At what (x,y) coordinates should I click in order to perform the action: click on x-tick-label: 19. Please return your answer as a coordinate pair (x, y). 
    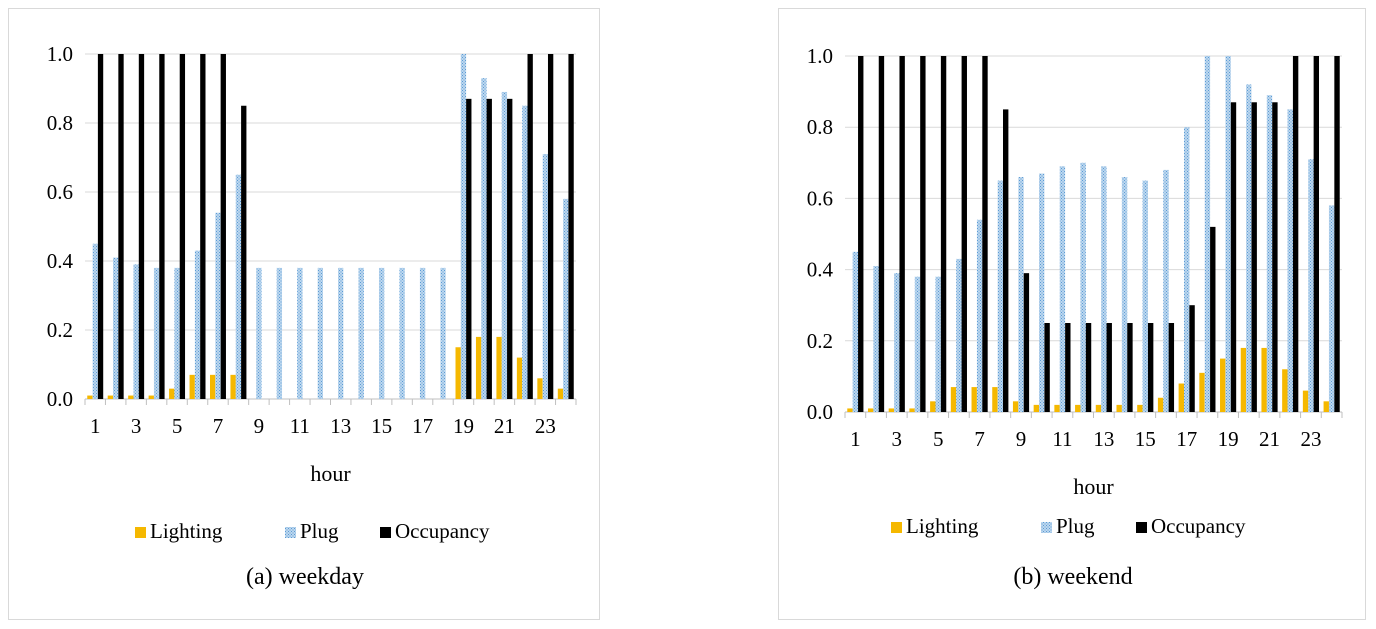
    Looking at the image, I should click on (463, 426).